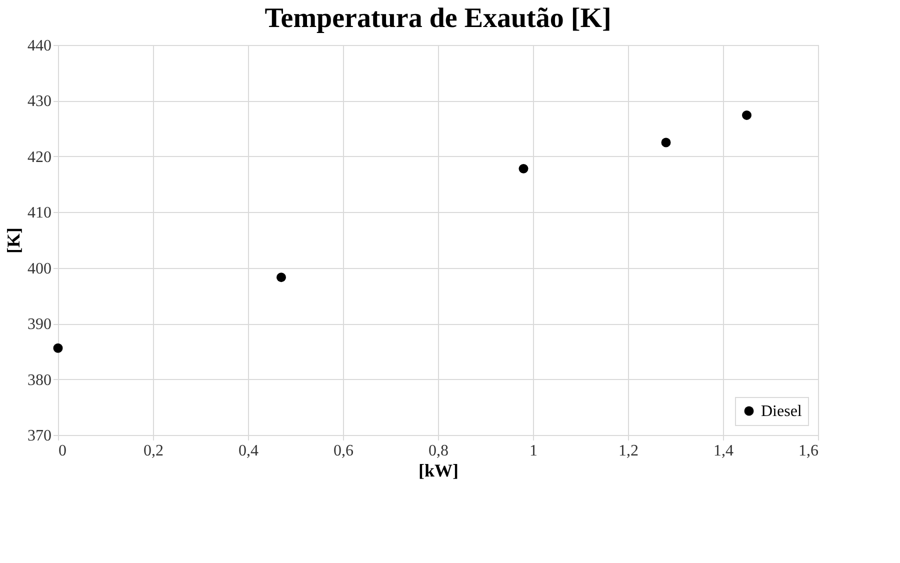 This screenshot has height=563, width=900. I want to click on y-tick-label: 420, so click(40, 157).